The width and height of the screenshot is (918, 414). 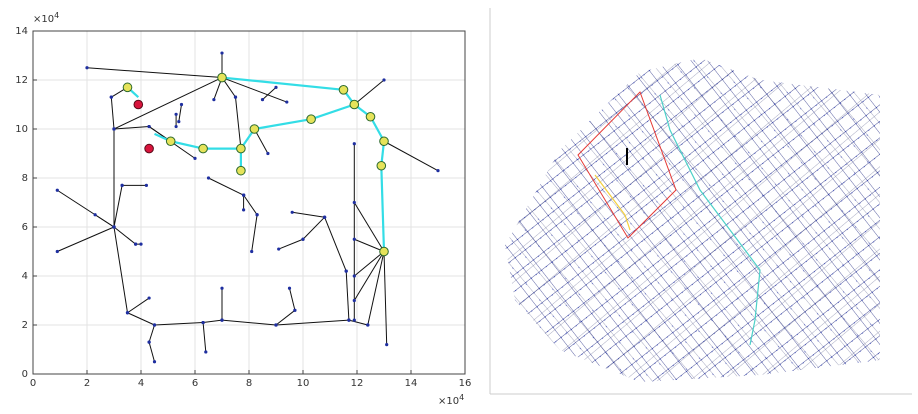 I want to click on x-tick-label: 12, so click(x=357, y=383).